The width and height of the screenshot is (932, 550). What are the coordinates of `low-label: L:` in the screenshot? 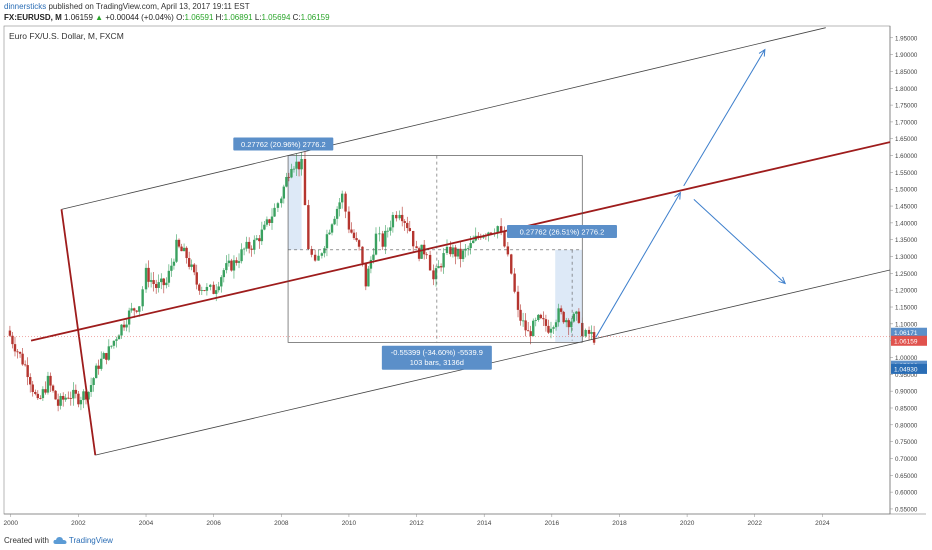 It's located at (258, 17).